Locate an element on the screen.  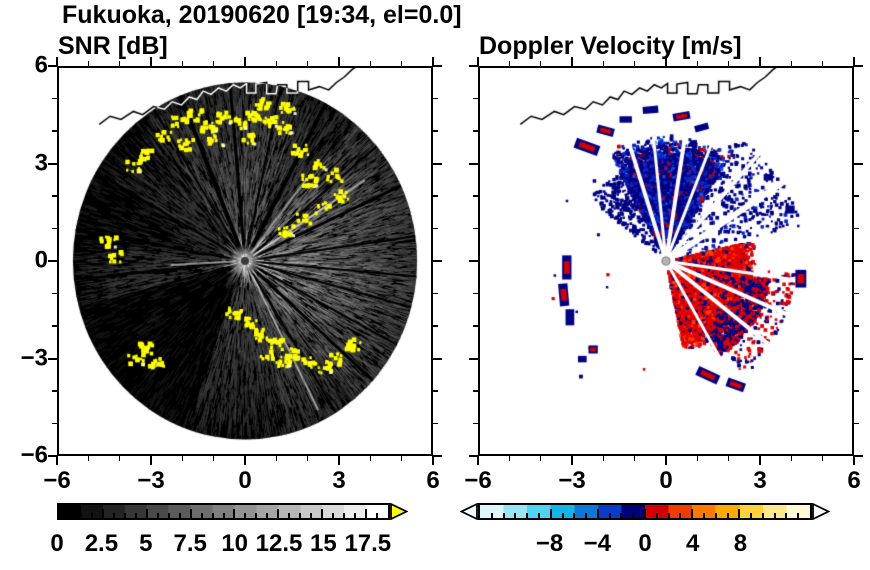
colorbar-label: −8 is located at coordinates (549, 543).